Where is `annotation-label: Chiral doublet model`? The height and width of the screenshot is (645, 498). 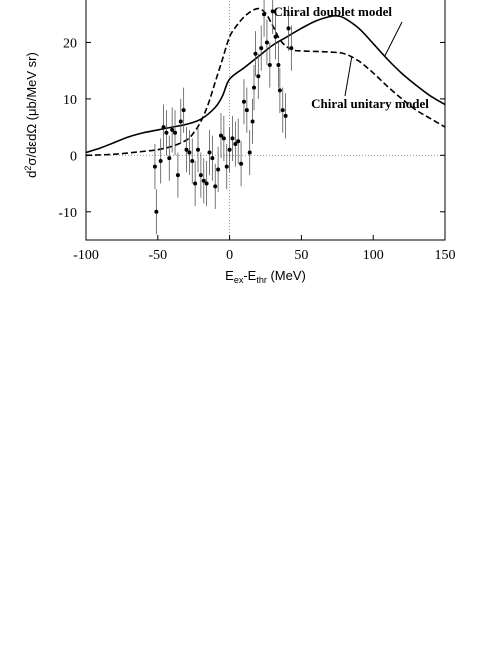
annotation-label: Chiral doublet model is located at coordinates (333, 11).